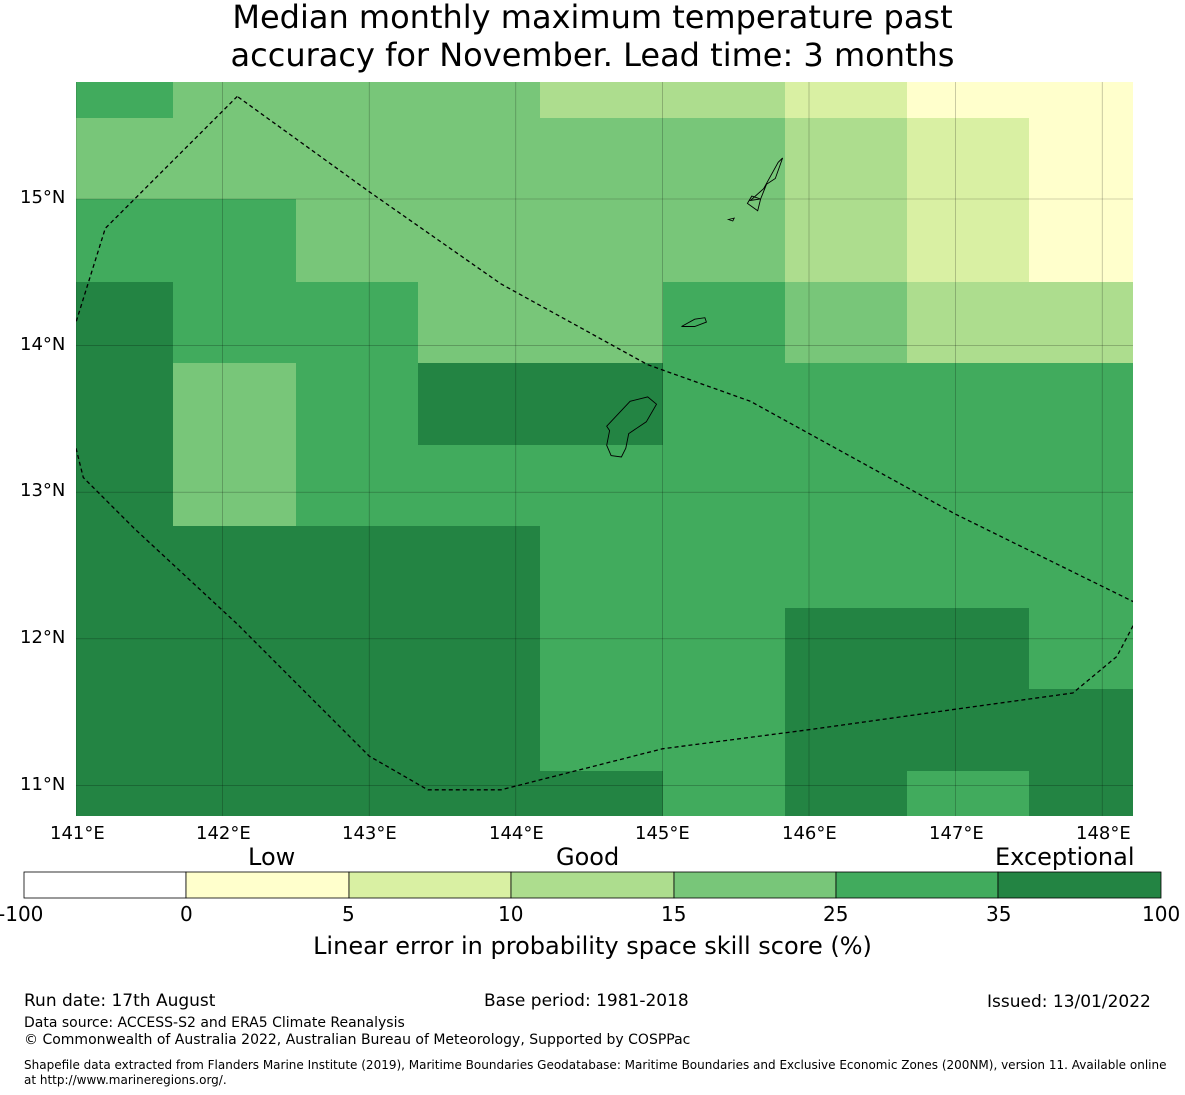 Image resolution: width=1185 pixels, height=1095 pixels. Describe the element at coordinates (77, 833) in the screenshot. I see `lon-tick-141: 141°E` at that location.